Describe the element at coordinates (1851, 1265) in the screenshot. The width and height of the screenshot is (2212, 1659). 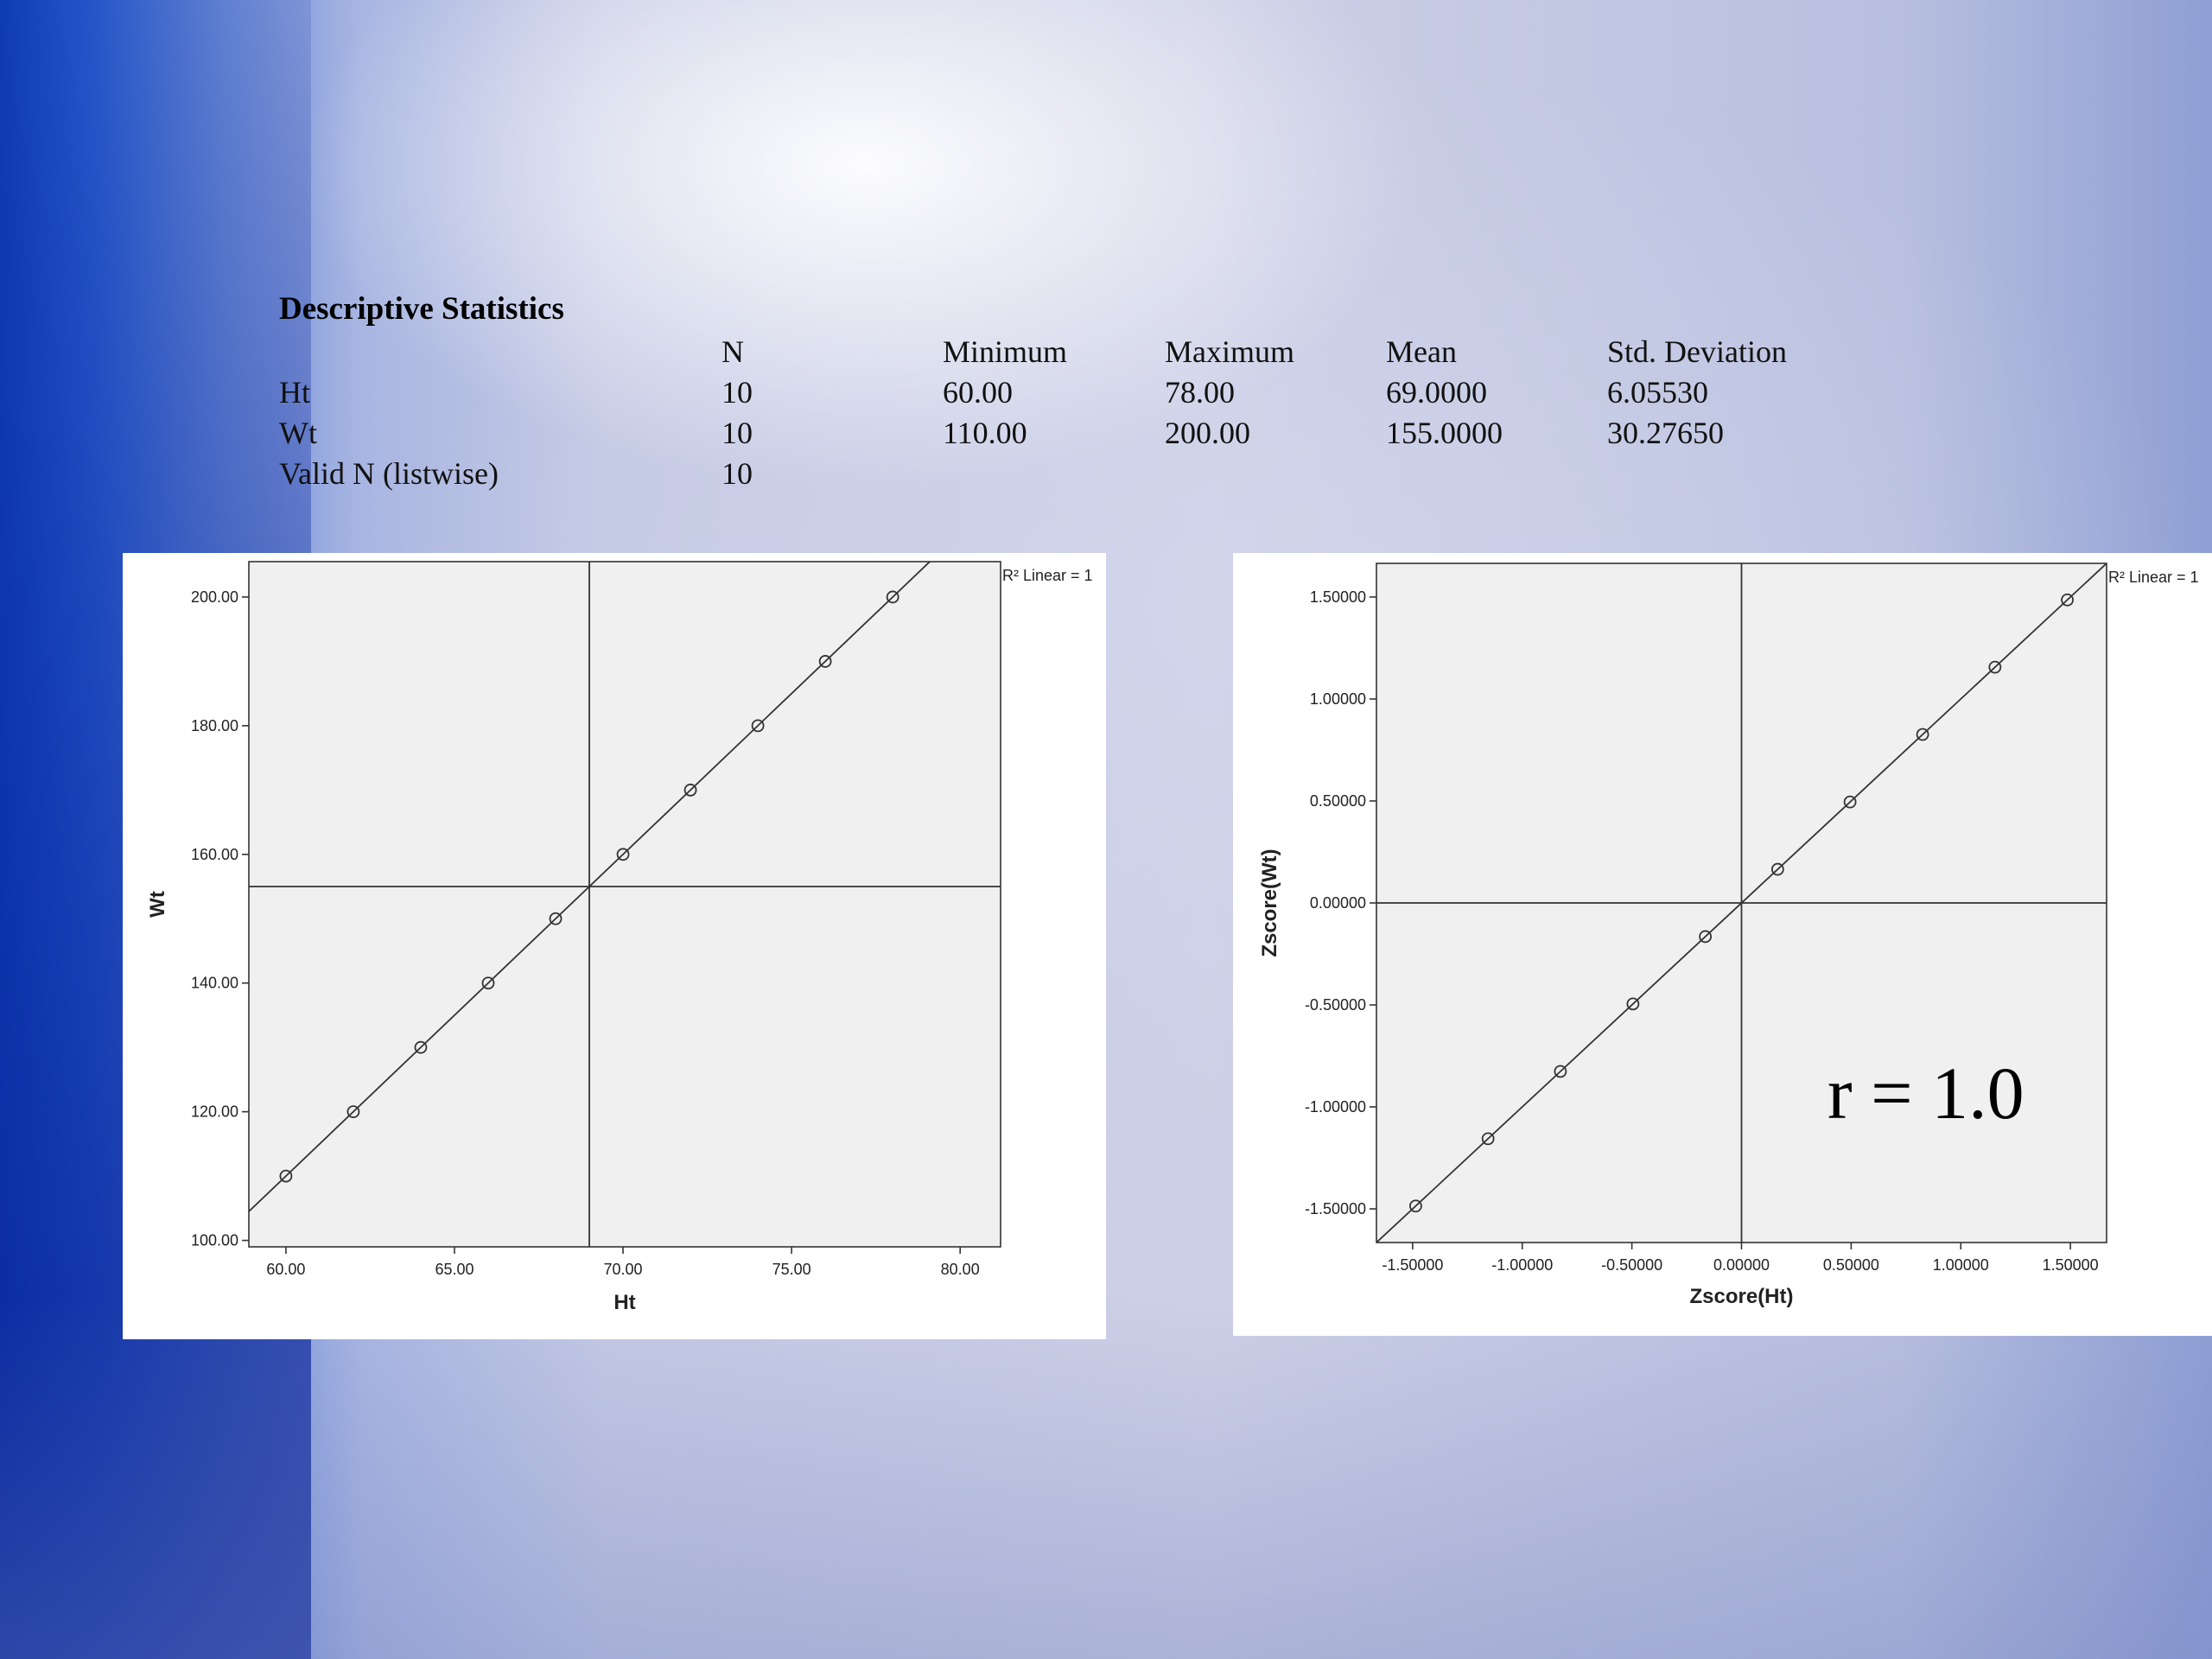
I see `x-tick-label: 0.50000` at that location.